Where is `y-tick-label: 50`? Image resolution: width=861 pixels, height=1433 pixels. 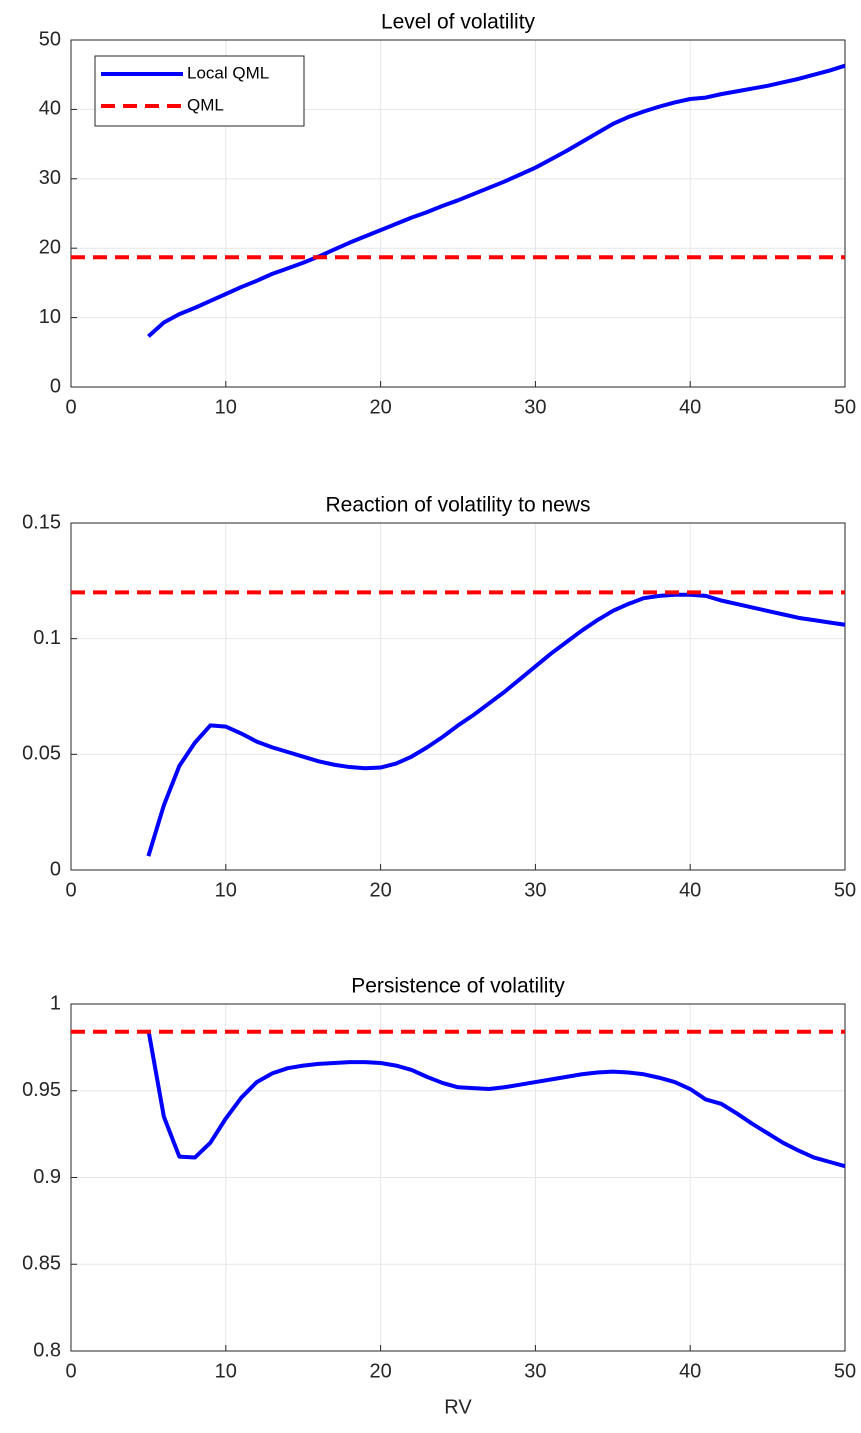 y-tick-label: 50 is located at coordinates (50, 39).